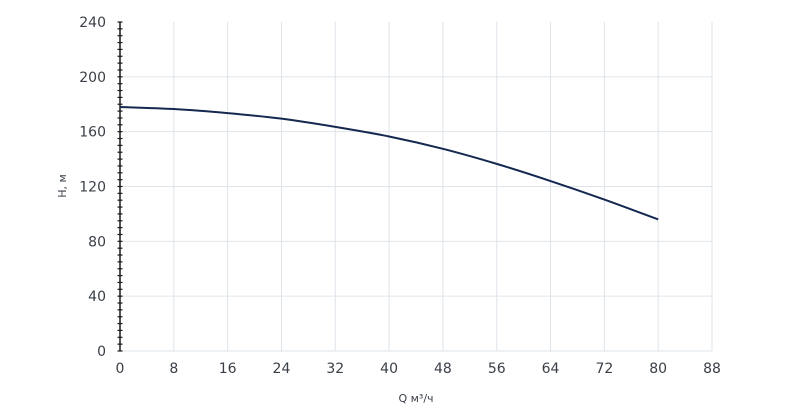 This screenshot has height=408, width=800. I want to click on x-tick-label: 80, so click(658, 369).